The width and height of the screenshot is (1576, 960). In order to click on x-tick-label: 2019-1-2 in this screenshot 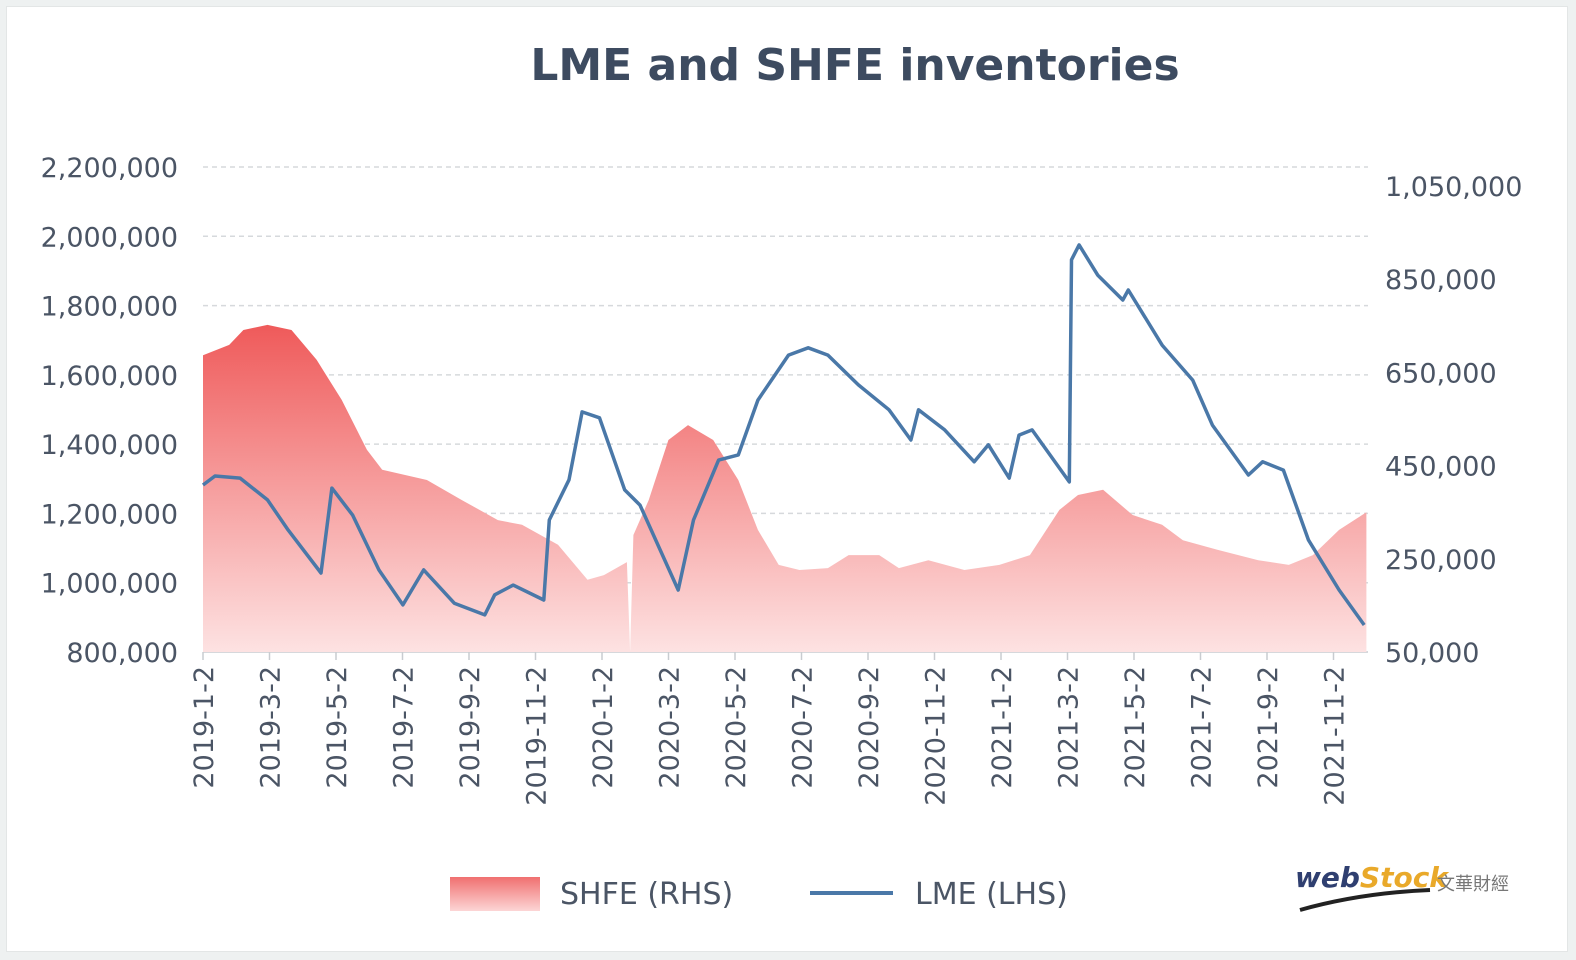, I will do `click(204, 727)`.